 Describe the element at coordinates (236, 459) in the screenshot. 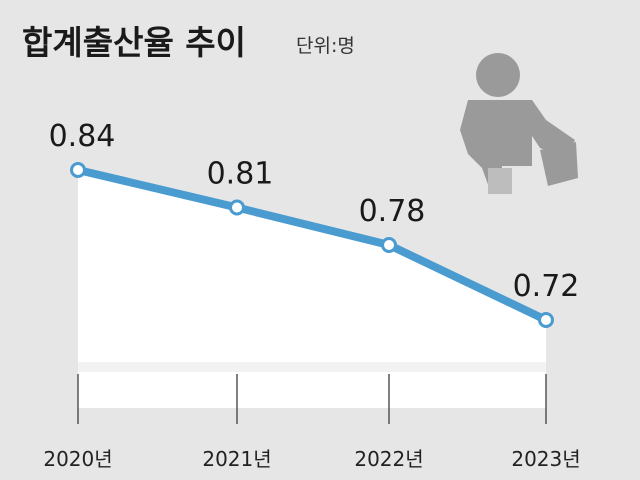

I see `x-tick-label-1: 2021년` at that location.